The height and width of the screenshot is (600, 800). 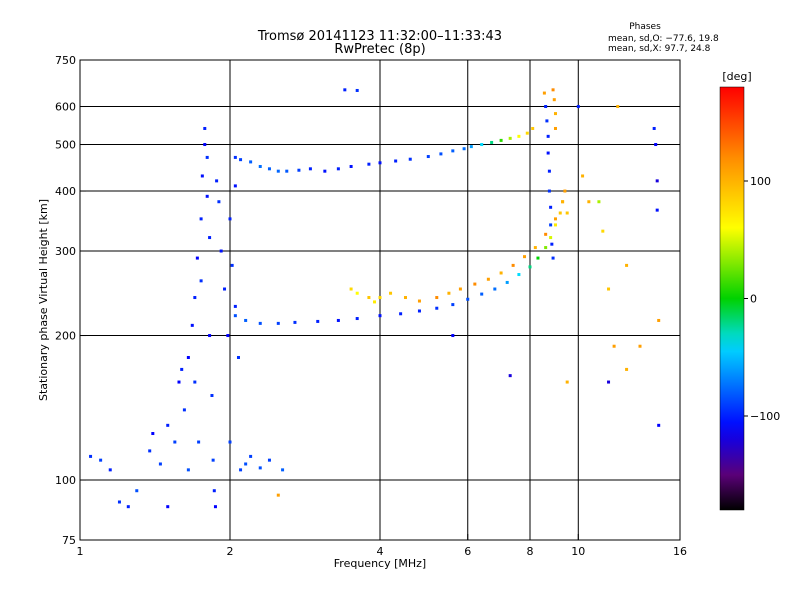 I want to click on phases-x-stats: mean, sd,X: 97.7, 24.8, so click(x=659, y=49).